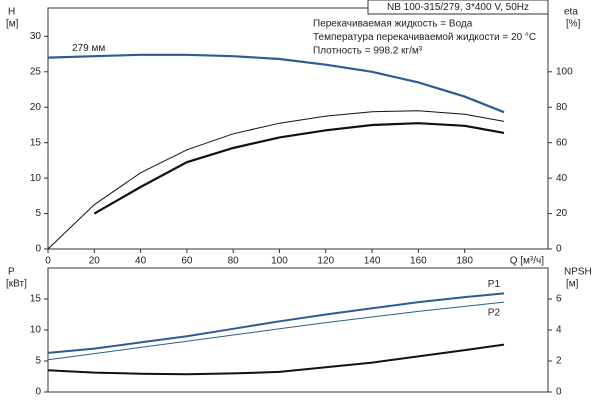  Describe the element at coordinates (393, 24) in the screenshot. I see `annotation: Перекачиваемая жидкость = Вода` at that location.